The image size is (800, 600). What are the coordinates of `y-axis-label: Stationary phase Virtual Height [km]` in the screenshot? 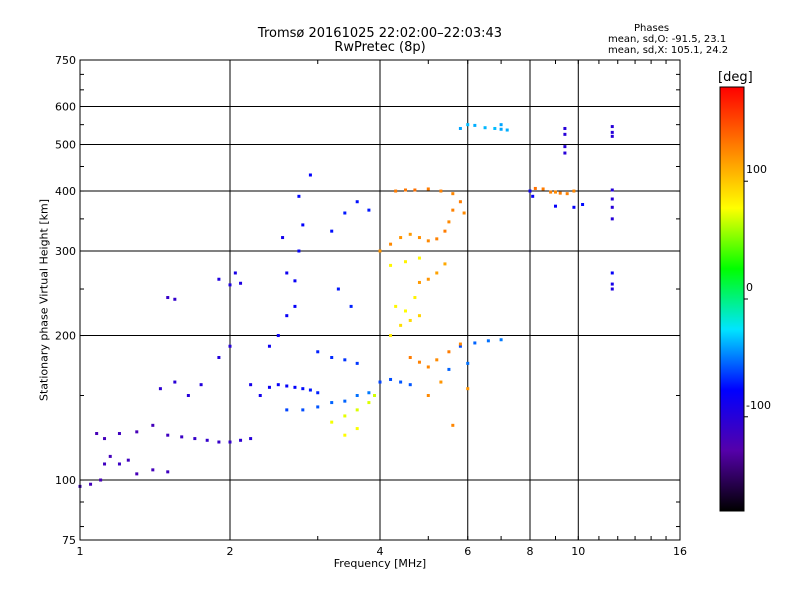 It's located at (44, 300).